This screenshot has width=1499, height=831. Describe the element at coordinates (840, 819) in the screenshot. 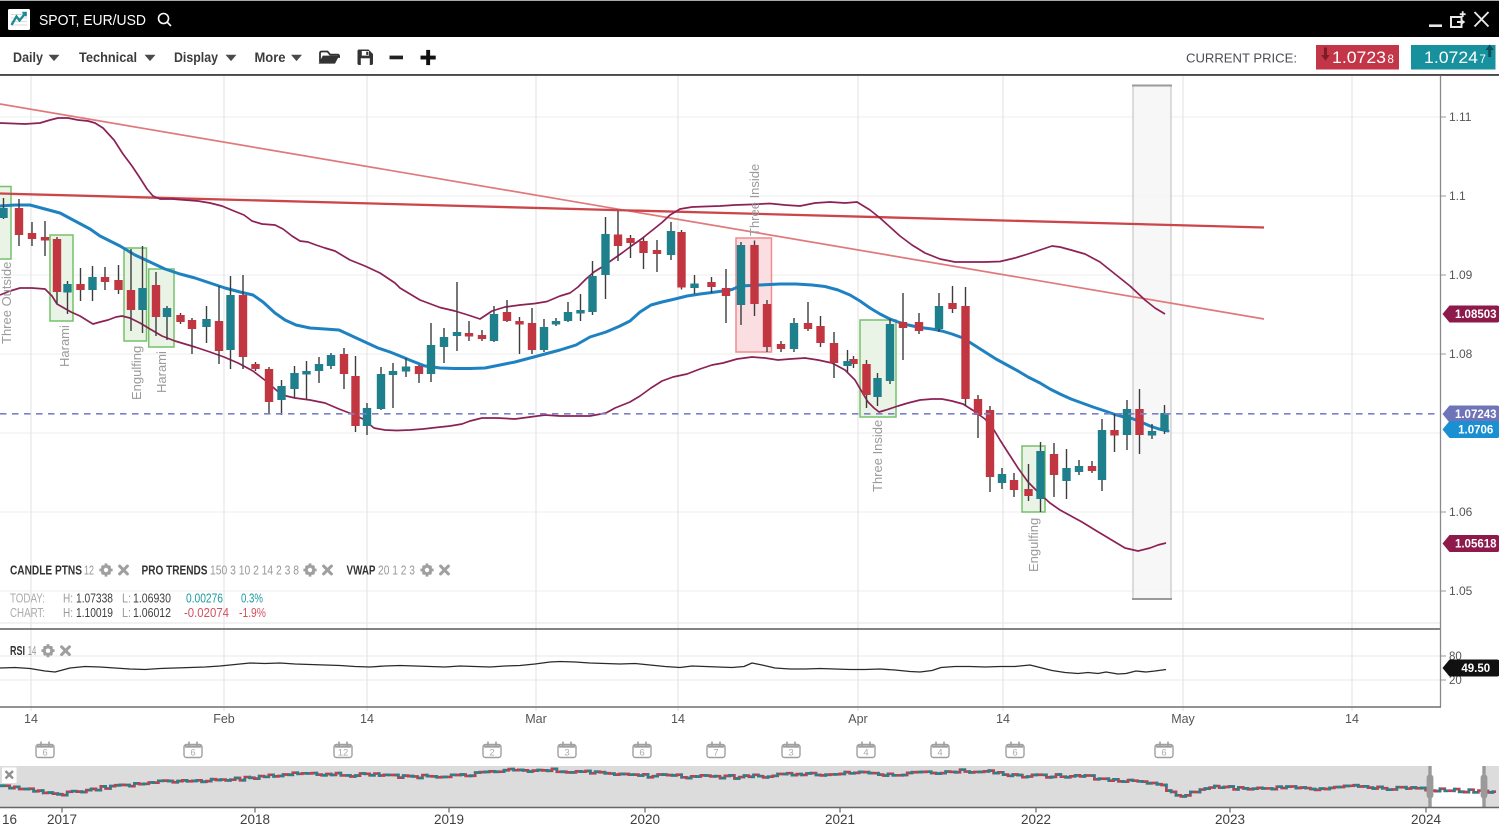

I see `svg-text: 2021` at that location.